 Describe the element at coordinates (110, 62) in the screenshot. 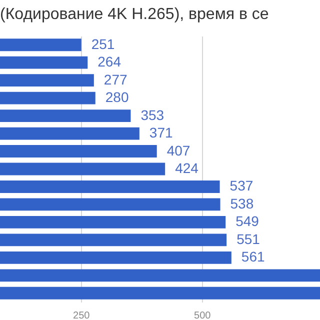

I see `data-label: 264` at that location.